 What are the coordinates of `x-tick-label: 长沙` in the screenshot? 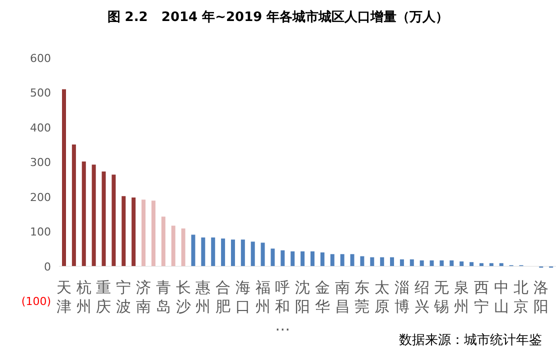 It's located at (183, 297).